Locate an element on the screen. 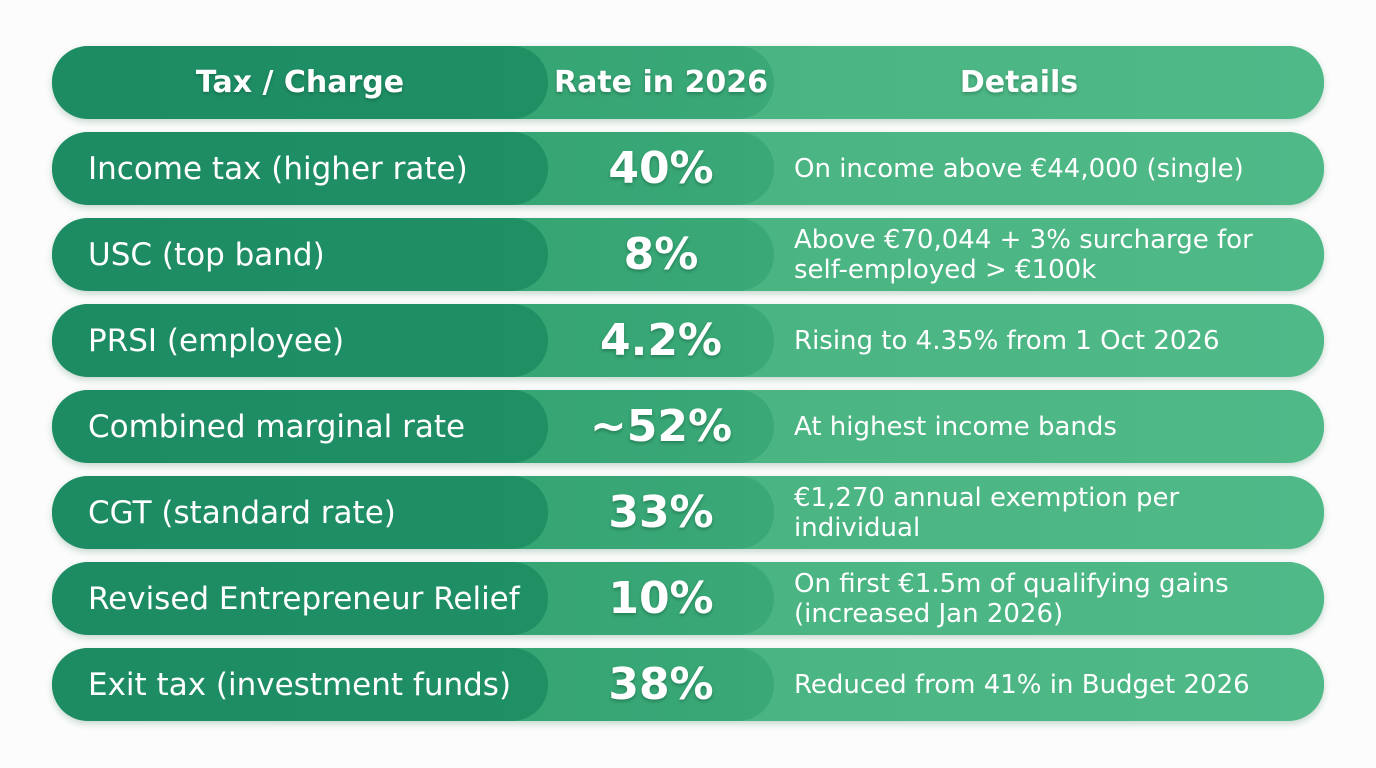 This screenshot has height=768, width=1376. details-cell: On income above €44,000 (single) is located at coordinates (1031, 168).